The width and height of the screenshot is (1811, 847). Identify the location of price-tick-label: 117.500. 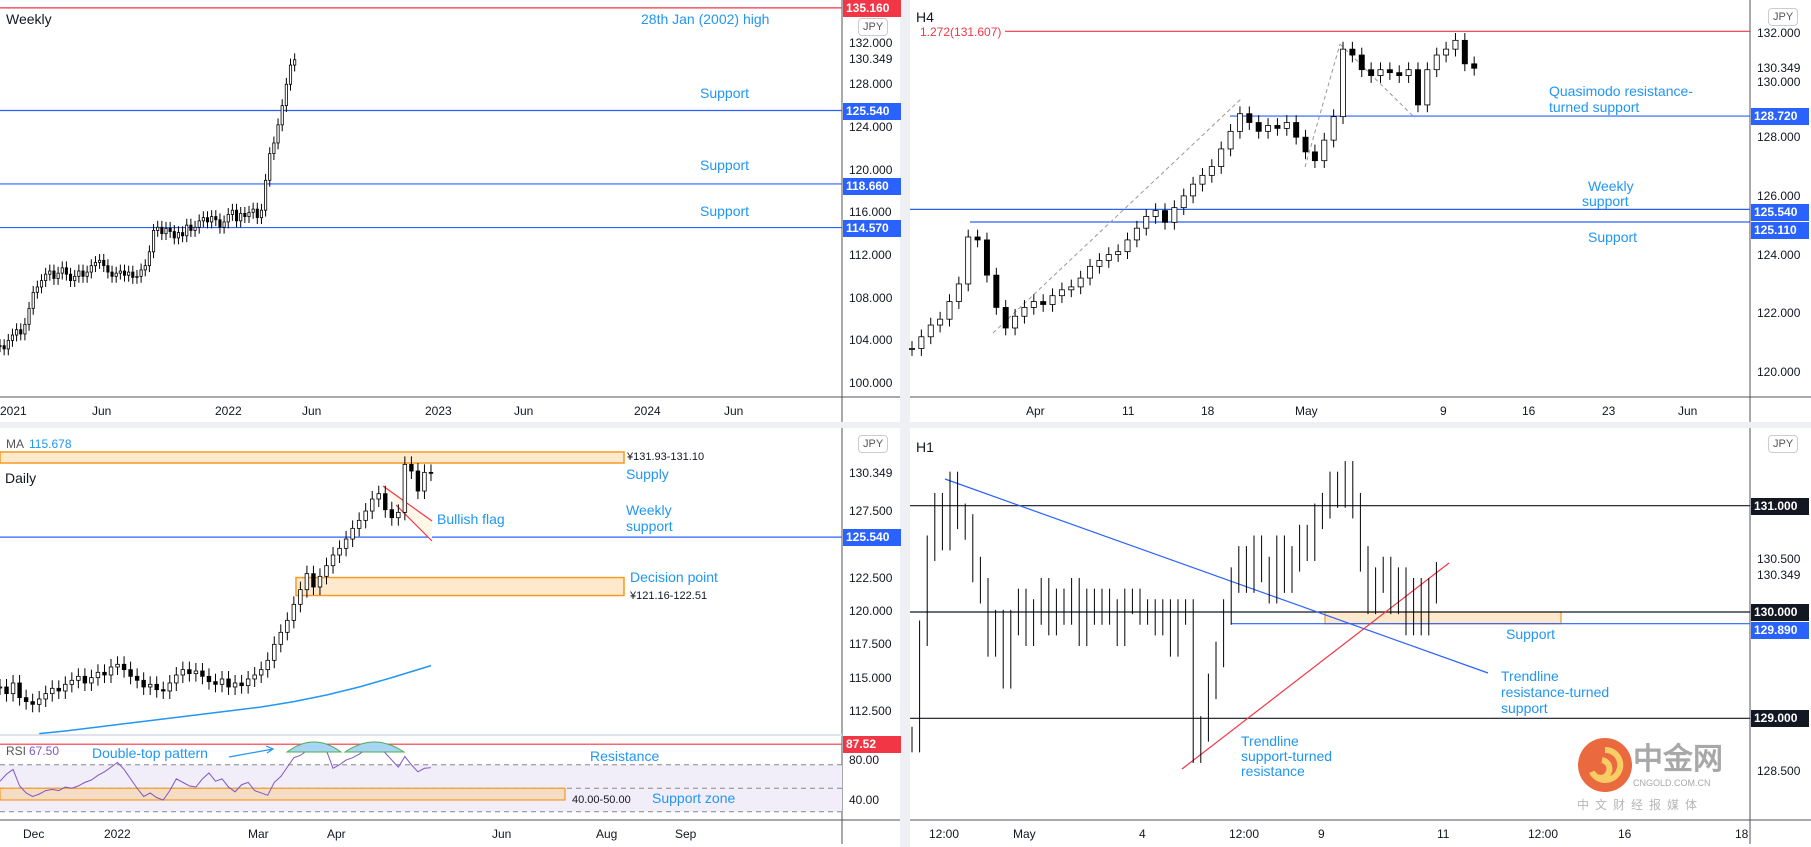
(870, 644).